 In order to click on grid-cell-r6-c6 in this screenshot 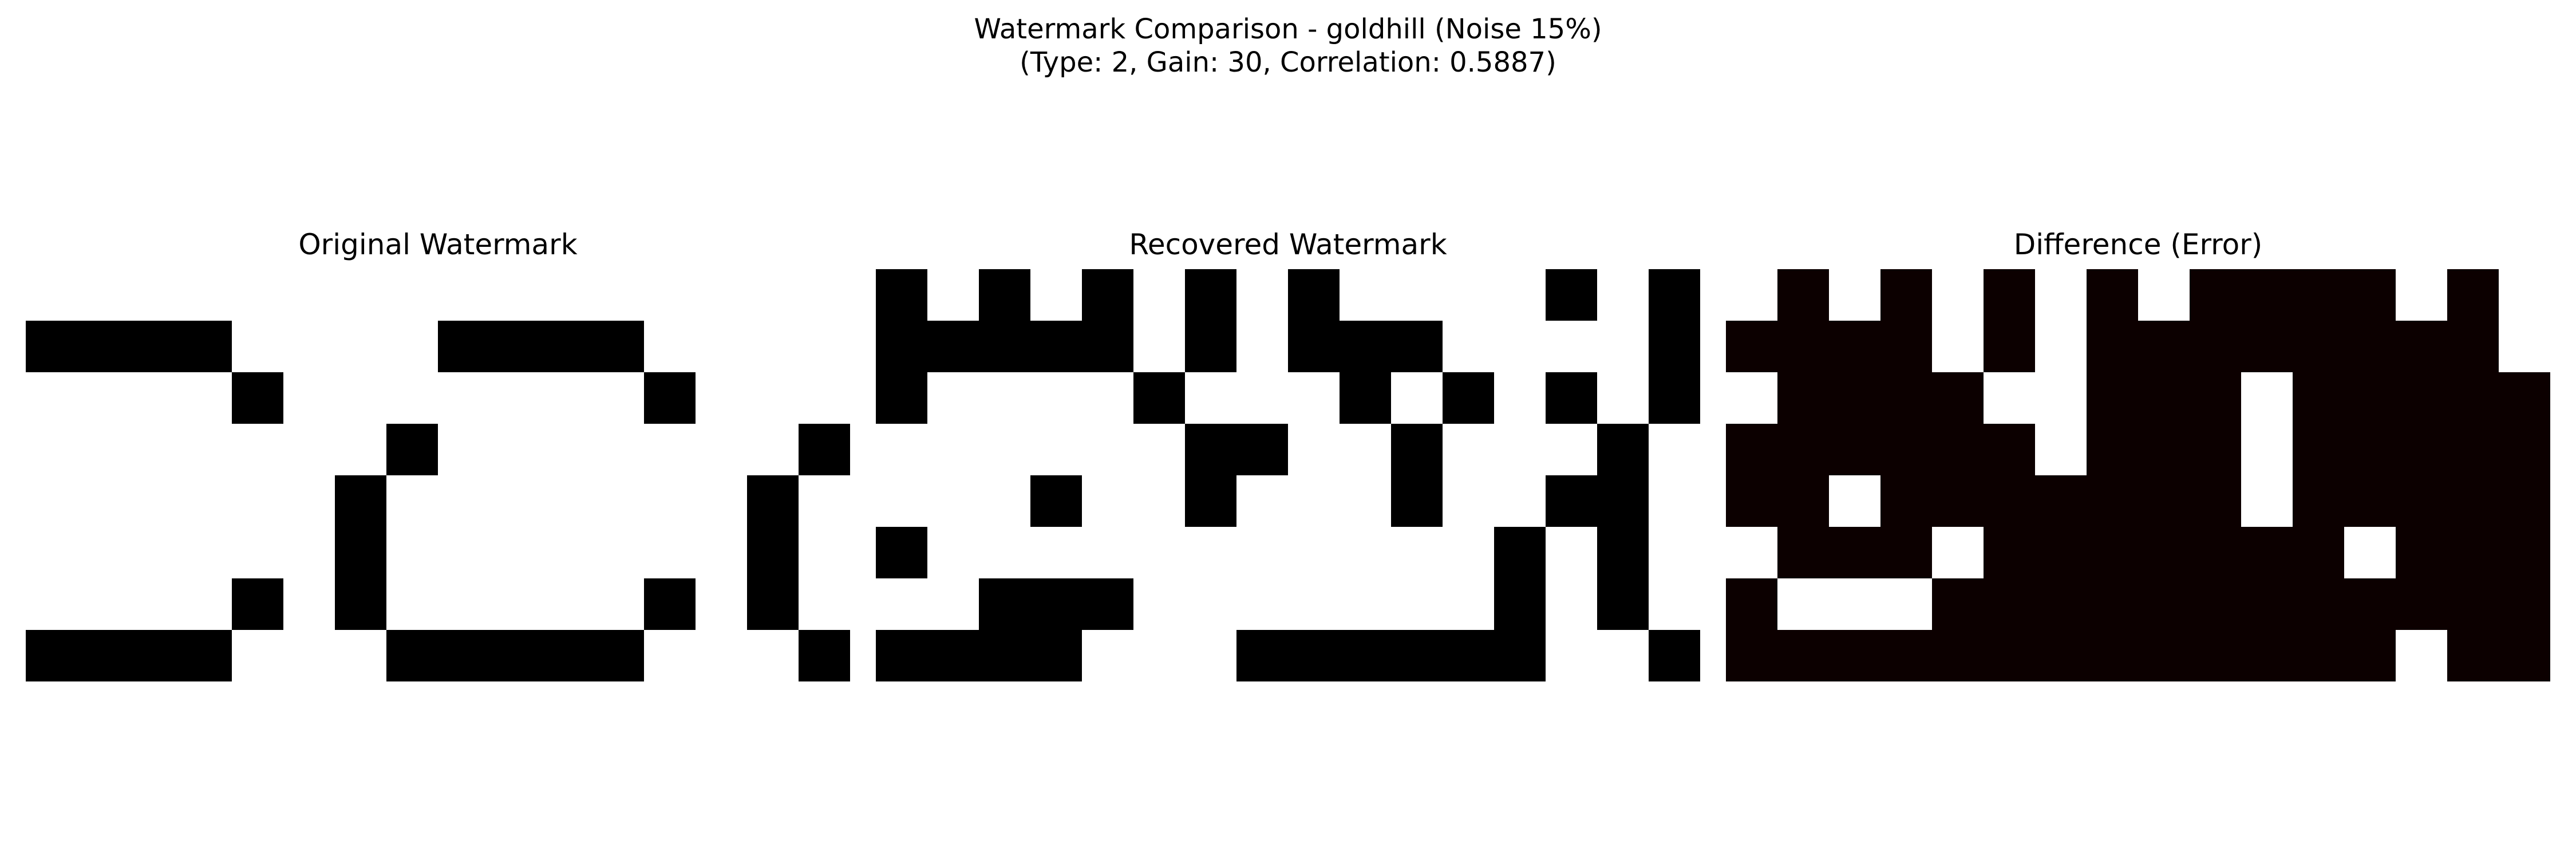, I will do `click(1211, 604)`.